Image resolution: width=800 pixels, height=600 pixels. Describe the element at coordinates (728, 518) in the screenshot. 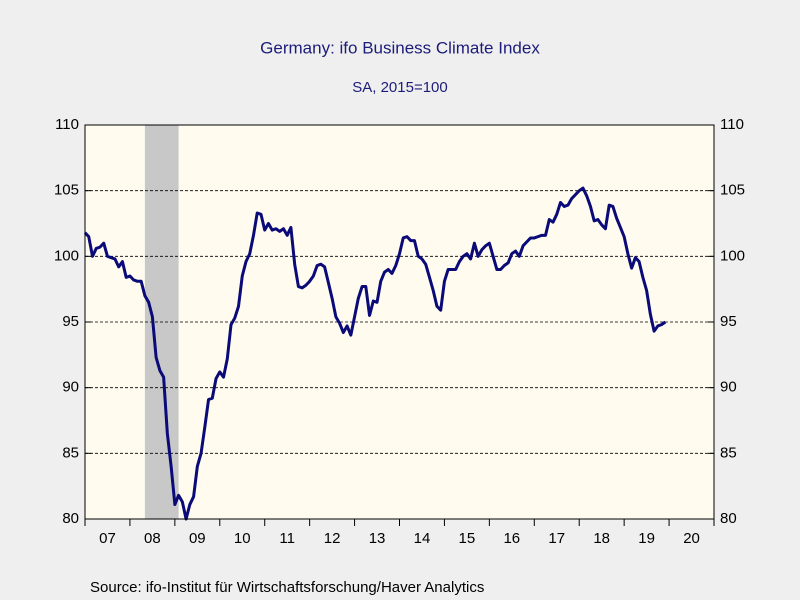

I see `y2-tick-label: 80` at that location.